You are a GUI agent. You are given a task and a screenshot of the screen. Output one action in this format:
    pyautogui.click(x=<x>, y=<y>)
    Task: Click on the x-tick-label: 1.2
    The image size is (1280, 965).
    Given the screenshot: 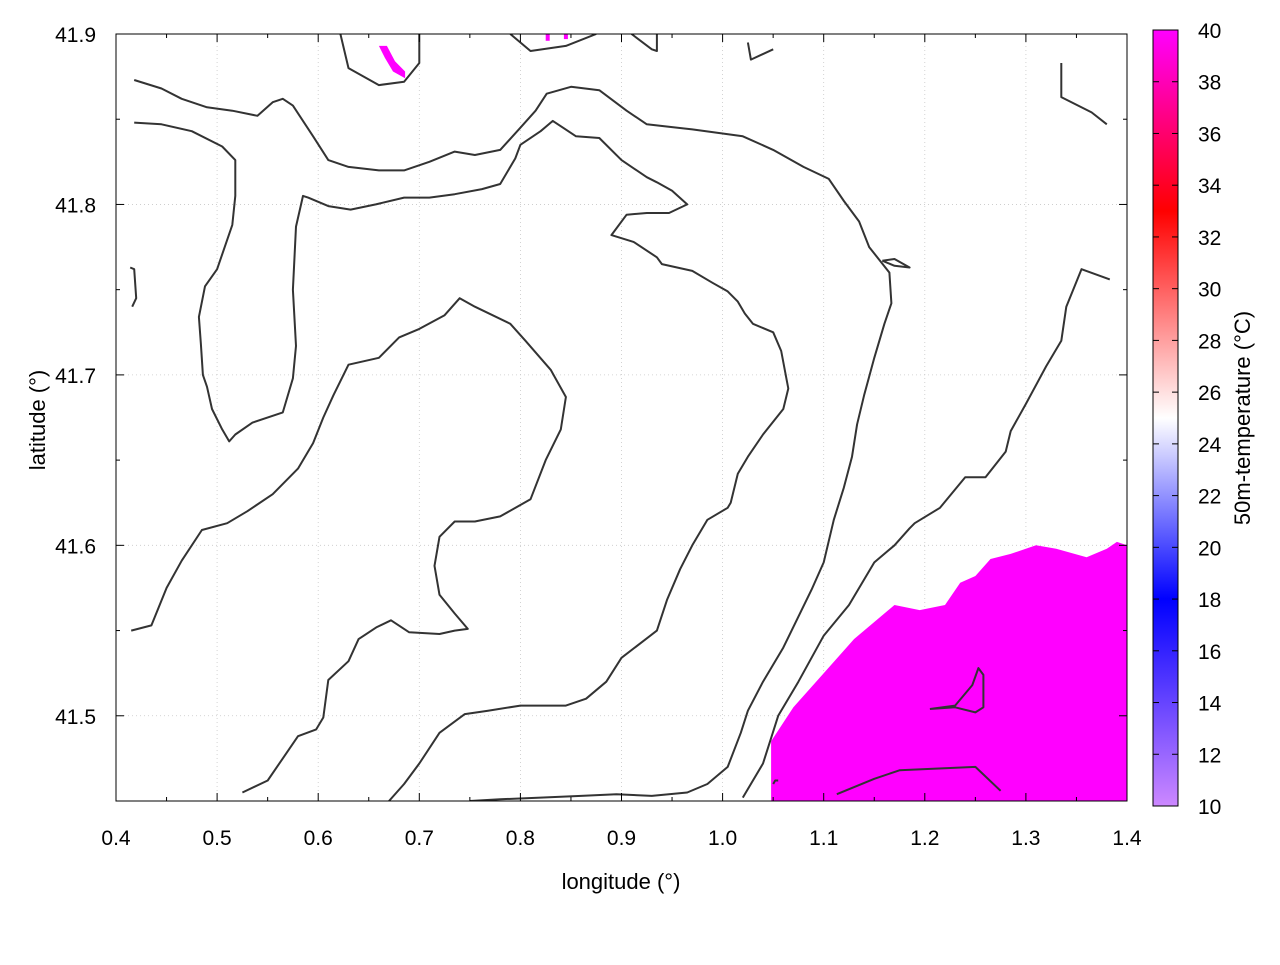 What is the action you would take?
    pyautogui.click(x=924, y=838)
    